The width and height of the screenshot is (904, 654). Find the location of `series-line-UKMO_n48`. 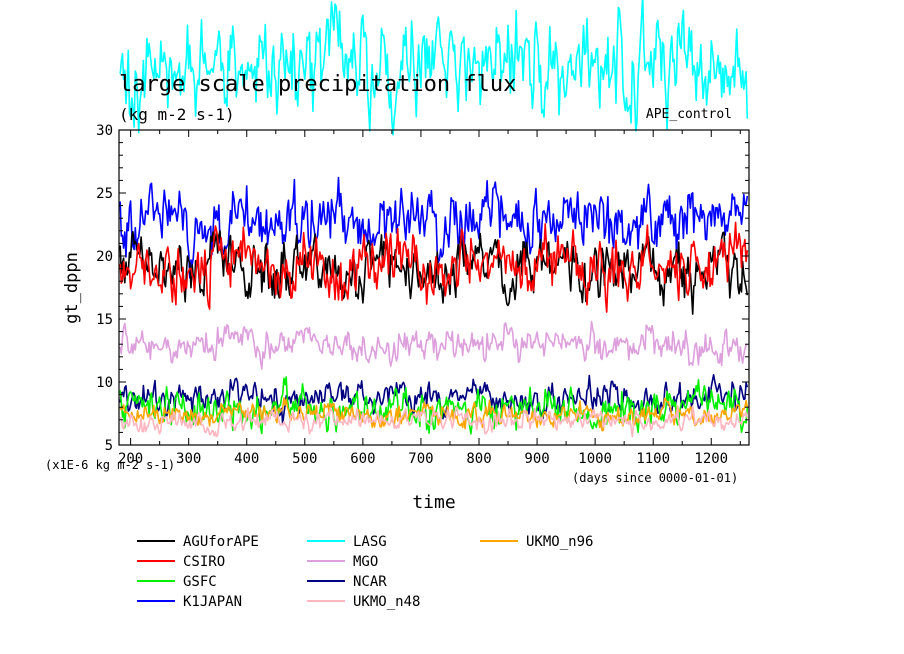

series-line-UKMO_n48 is located at coordinates (434, 421).